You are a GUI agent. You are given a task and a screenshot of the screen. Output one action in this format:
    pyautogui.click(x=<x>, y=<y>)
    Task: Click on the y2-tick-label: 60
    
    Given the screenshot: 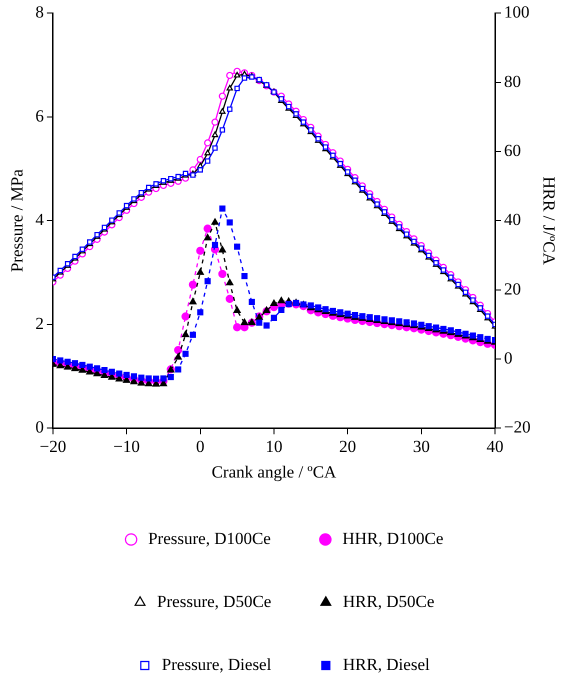 What is the action you would take?
    pyautogui.click(x=513, y=150)
    